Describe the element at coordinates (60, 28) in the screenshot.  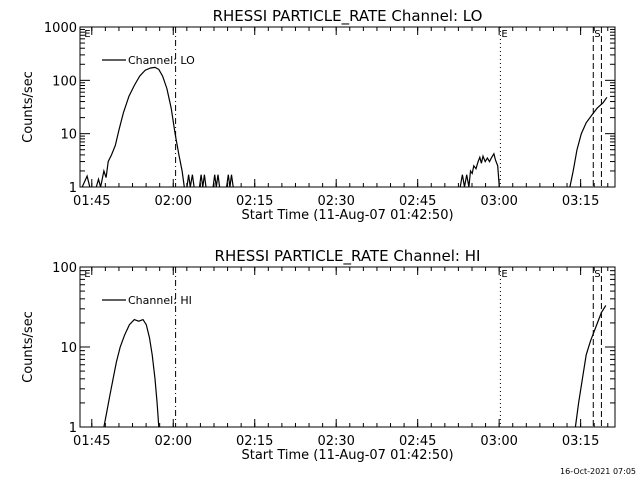
I see `y-tick-label: 1000` at that location.